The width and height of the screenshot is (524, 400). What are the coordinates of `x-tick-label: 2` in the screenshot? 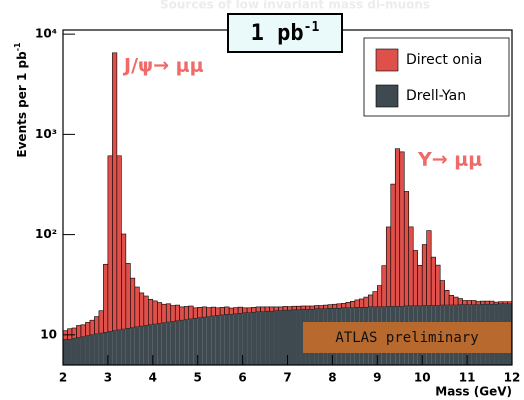 It's located at (63, 378).